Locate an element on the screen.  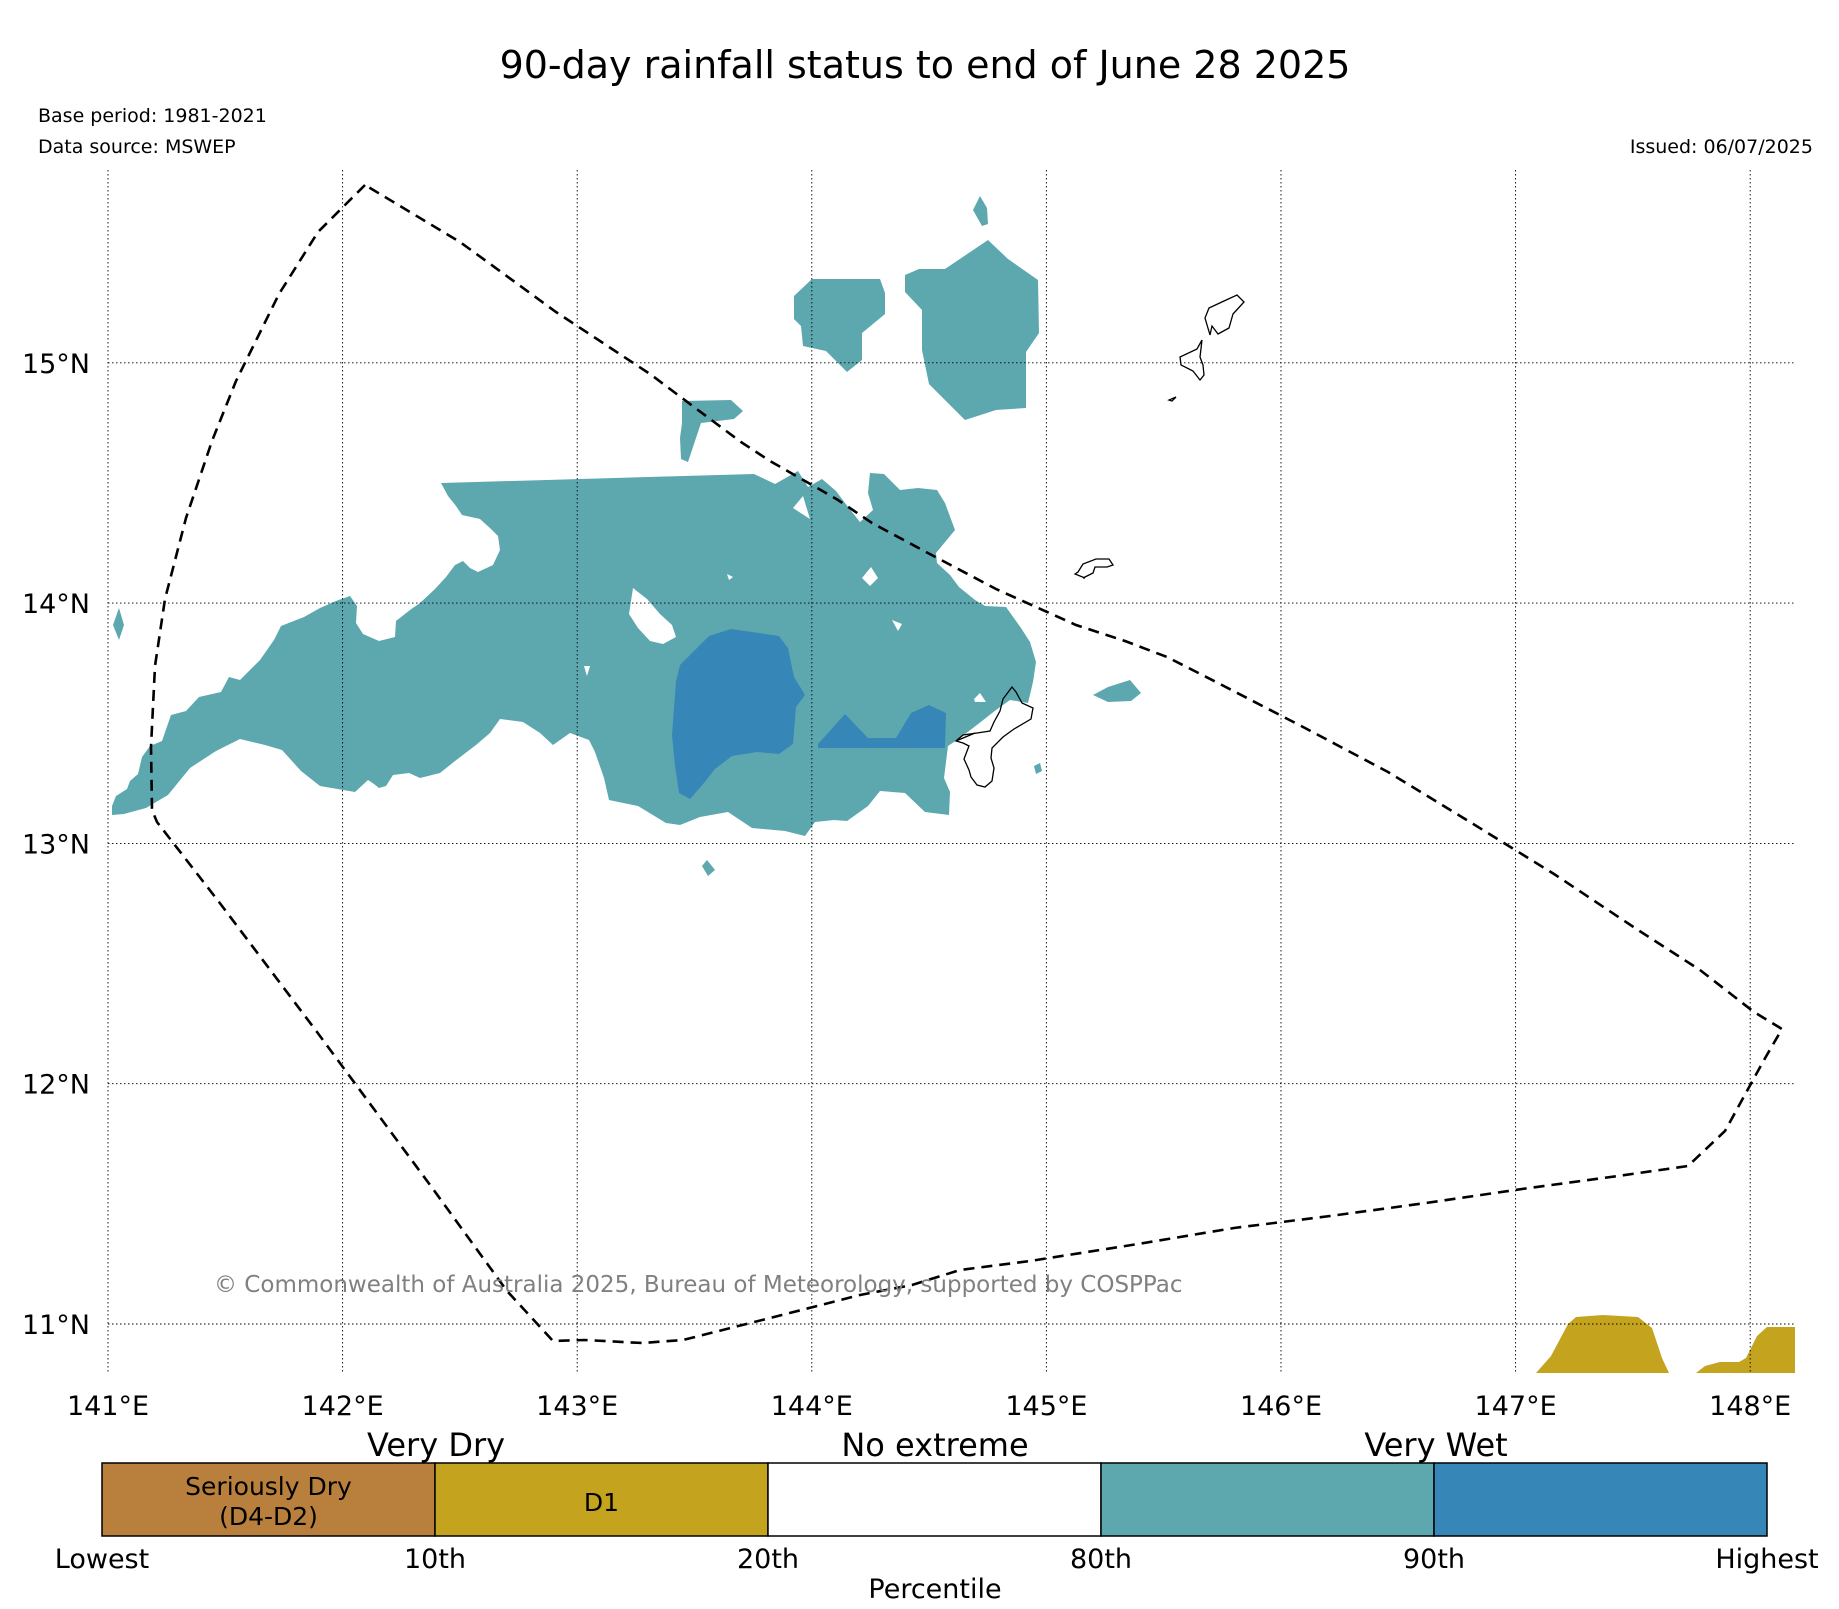
legend-tick-label: 90th is located at coordinates (1434, 1559).